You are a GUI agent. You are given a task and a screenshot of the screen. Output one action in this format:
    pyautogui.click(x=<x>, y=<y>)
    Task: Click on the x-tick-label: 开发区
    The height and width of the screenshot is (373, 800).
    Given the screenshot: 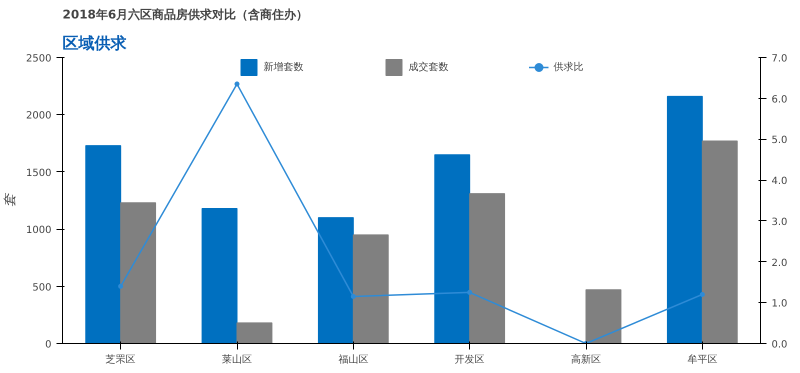 What is the action you would take?
    pyautogui.click(x=469, y=360)
    